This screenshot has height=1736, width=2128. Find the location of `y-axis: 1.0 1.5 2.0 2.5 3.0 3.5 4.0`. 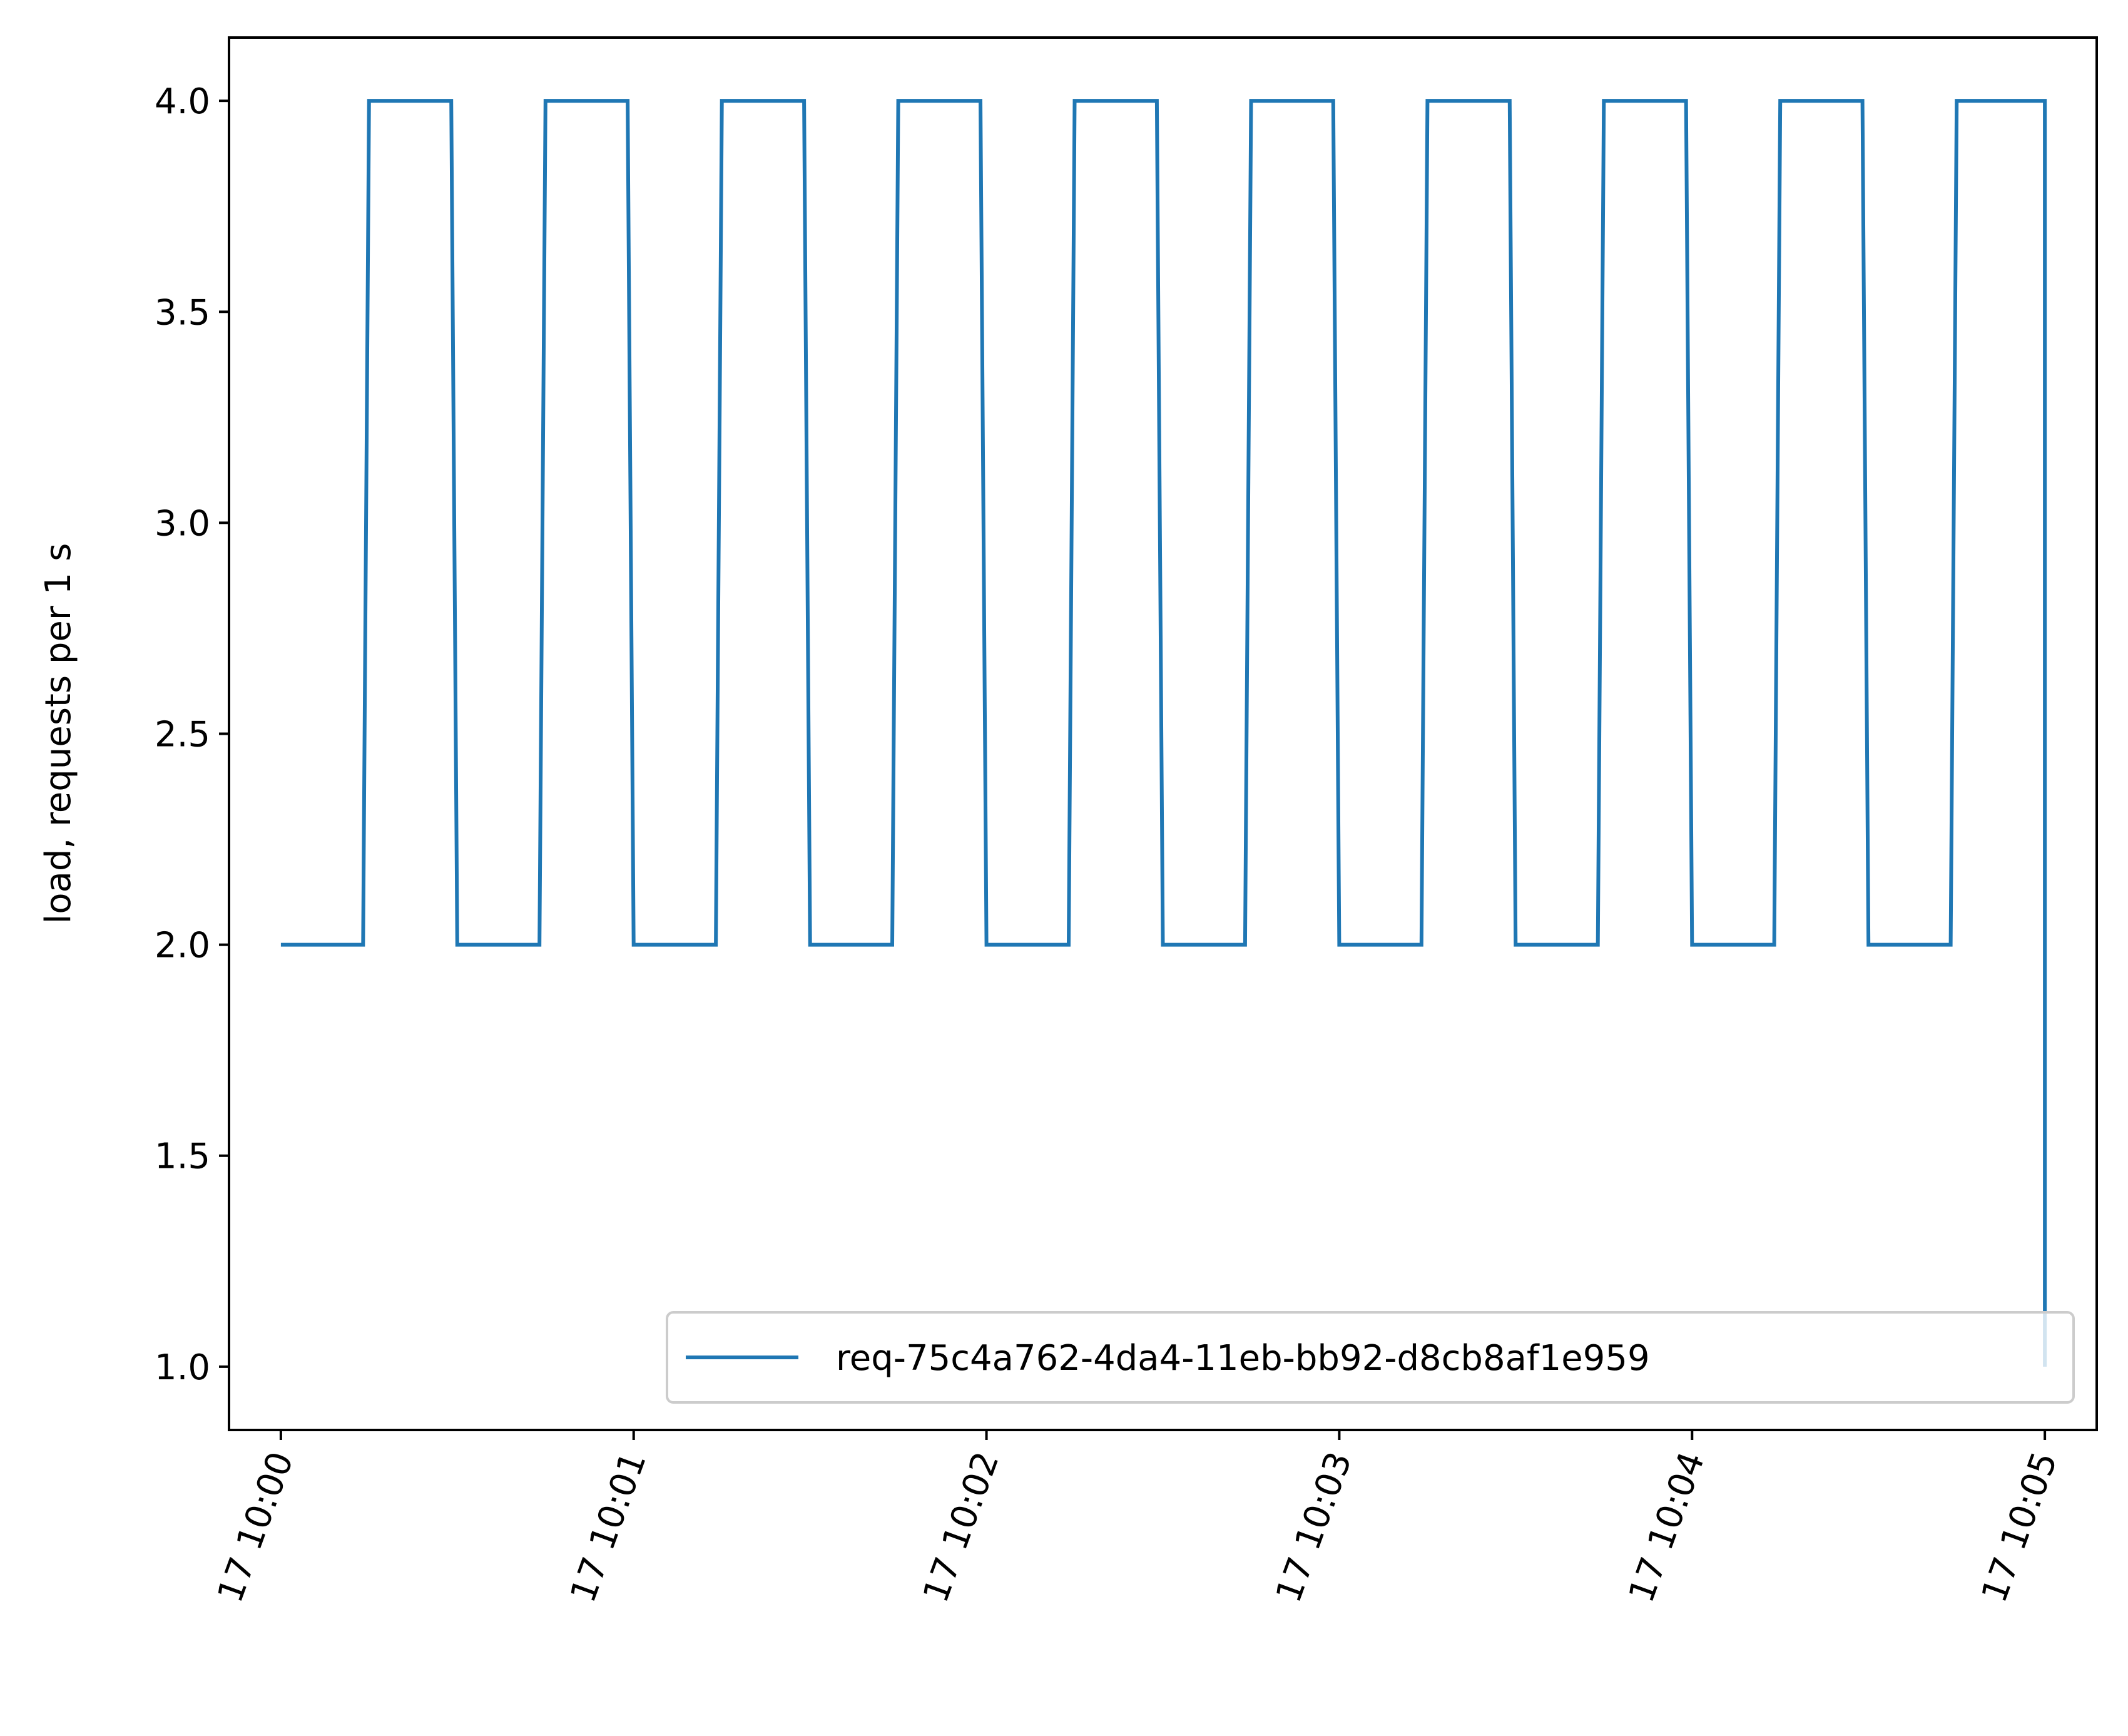

y-axis: 1.0 1.5 2.0 2.5 3.0 3.5 4.0 is located at coordinates (192, 734).